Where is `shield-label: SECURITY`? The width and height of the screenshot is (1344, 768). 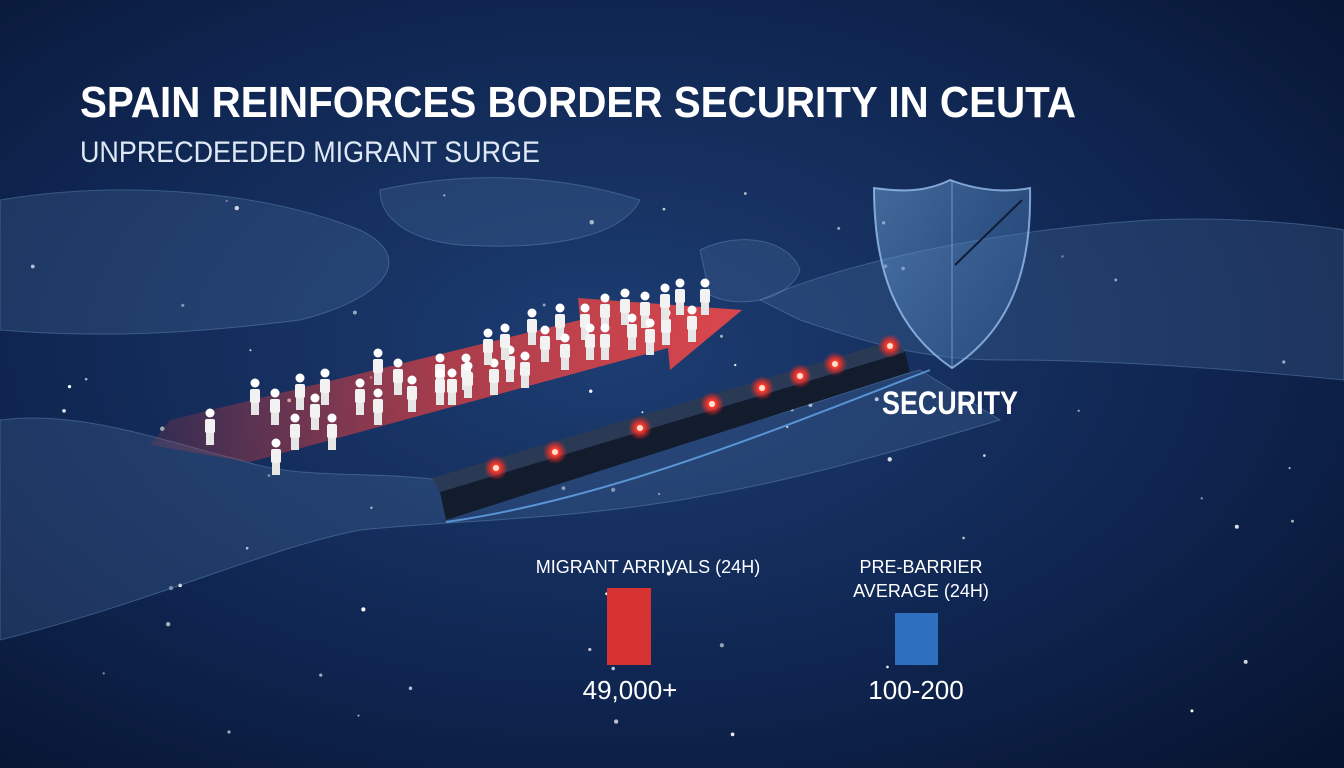 shield-label: SECURITY is located at coordinates (950, 403).